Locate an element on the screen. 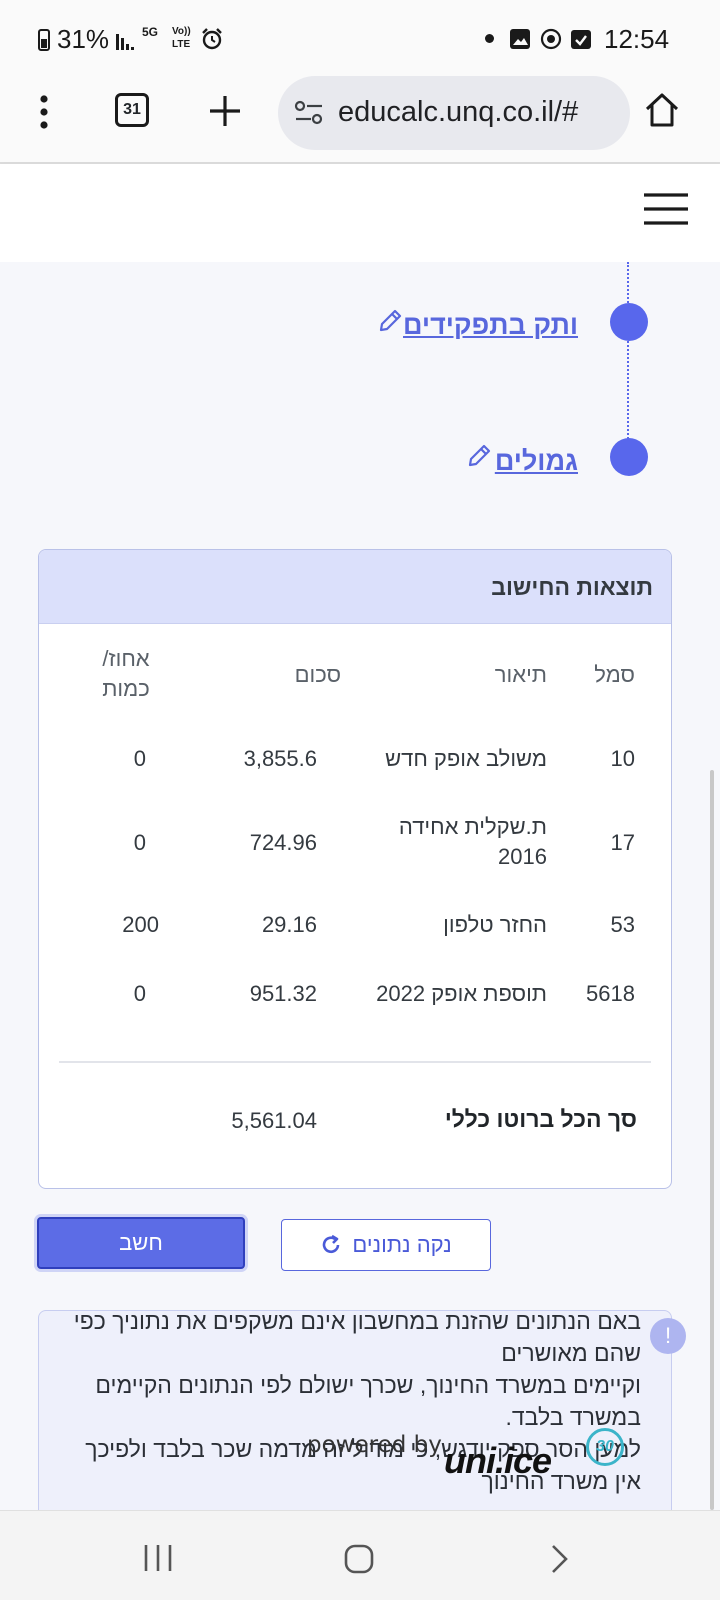 Image resolution: width=720 pixels, height=1600 pixels. table-cell-amount: 951.32 is located at coordinates (283, 993).